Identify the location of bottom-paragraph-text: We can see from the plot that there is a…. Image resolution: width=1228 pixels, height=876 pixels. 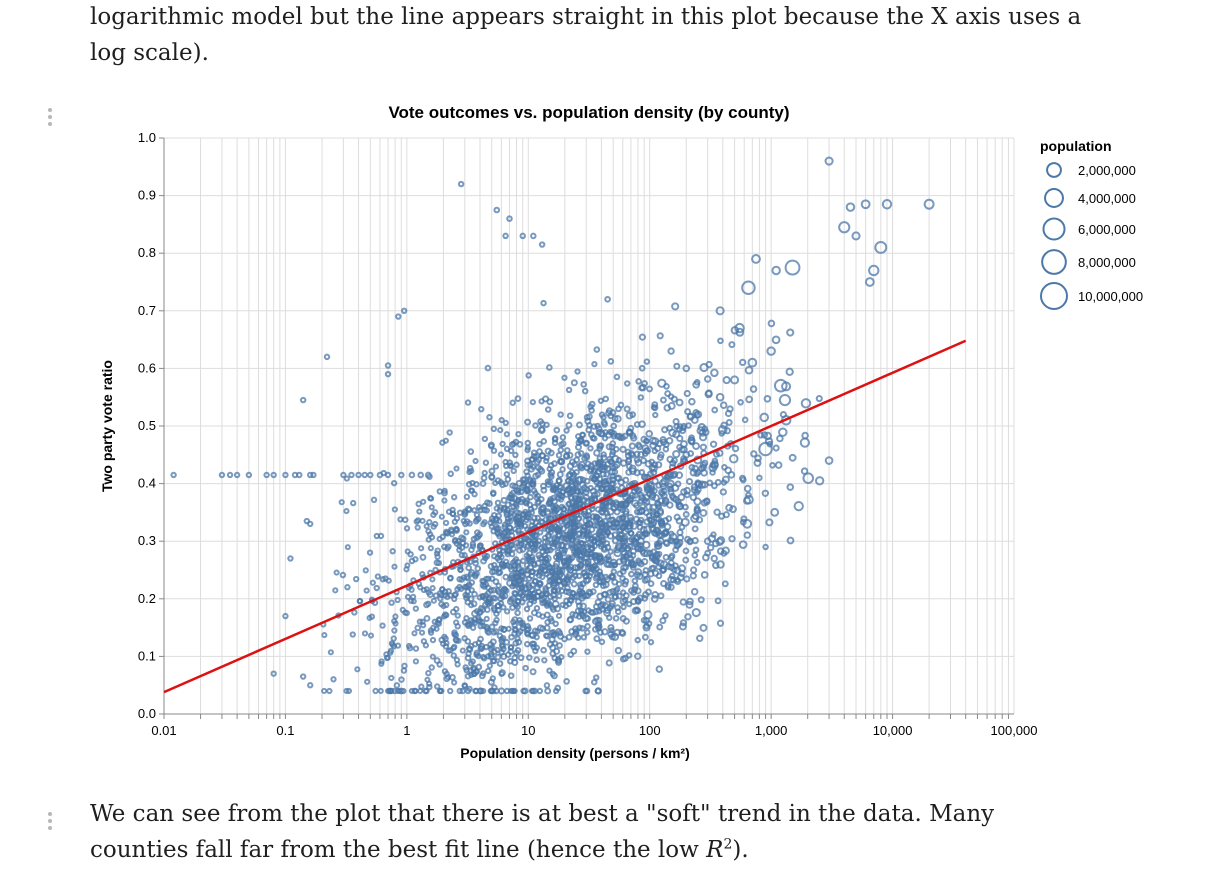
(542, 832).